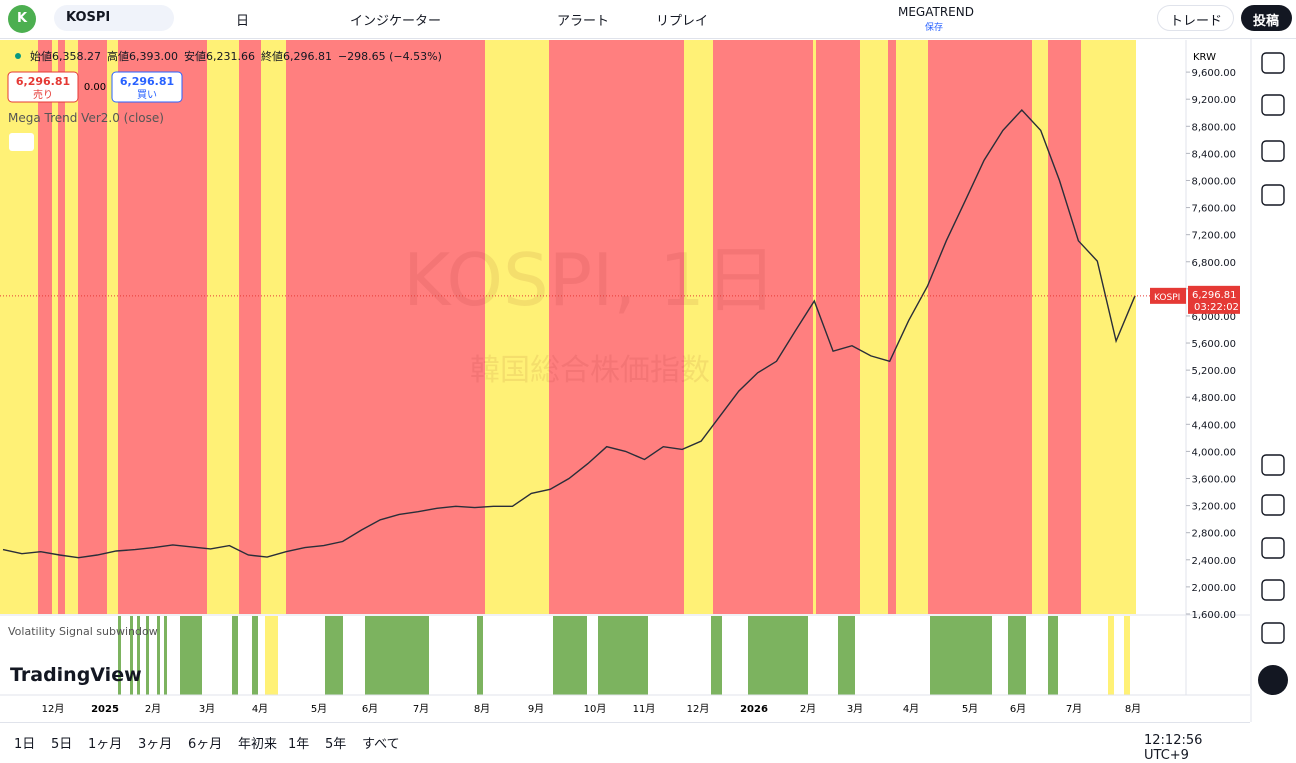 The width and height of the screenshot is (1296, 763). I want to click on subwindow-label: Volatility Signal subwindow, so click(83, 631).